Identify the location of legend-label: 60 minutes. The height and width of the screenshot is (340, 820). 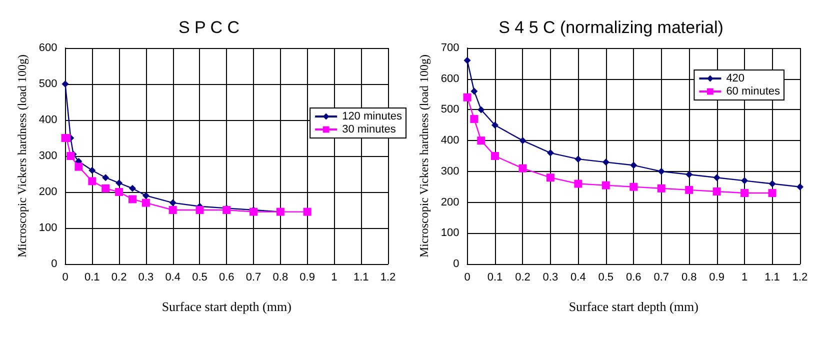
(753, 92).